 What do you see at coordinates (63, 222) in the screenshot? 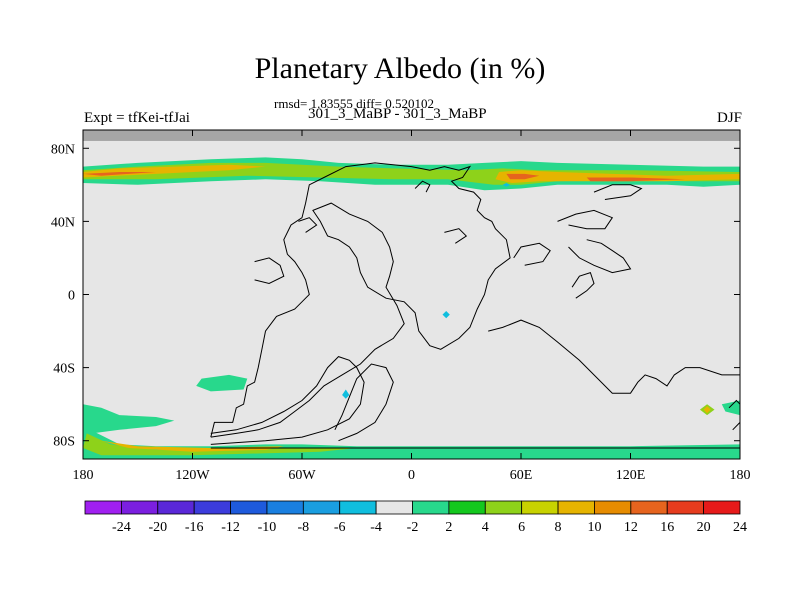
I see `y-tick-label: 40N` at bounding box center [63, 222].